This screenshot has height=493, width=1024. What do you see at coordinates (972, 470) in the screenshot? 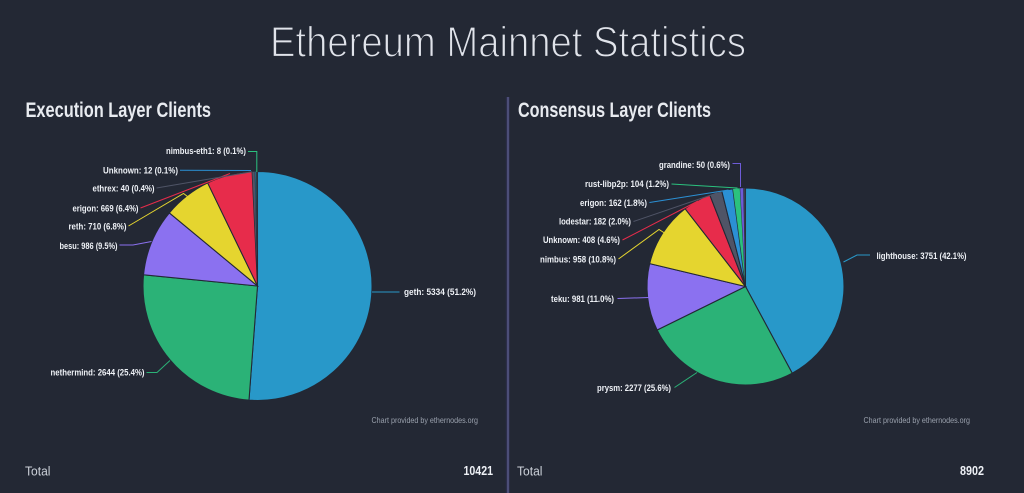
I see `svg-text: 8902` at bounding box center [972, 470].